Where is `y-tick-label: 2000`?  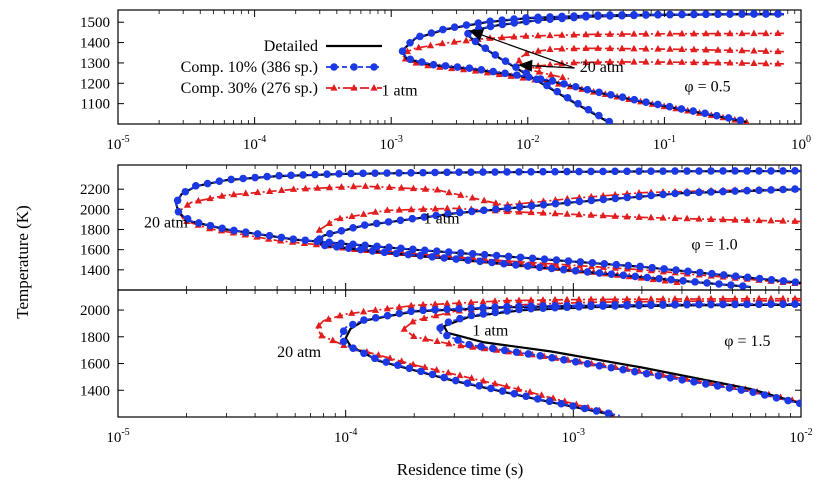
y-tick-label: 2000 is located at coordinates (95, 210).